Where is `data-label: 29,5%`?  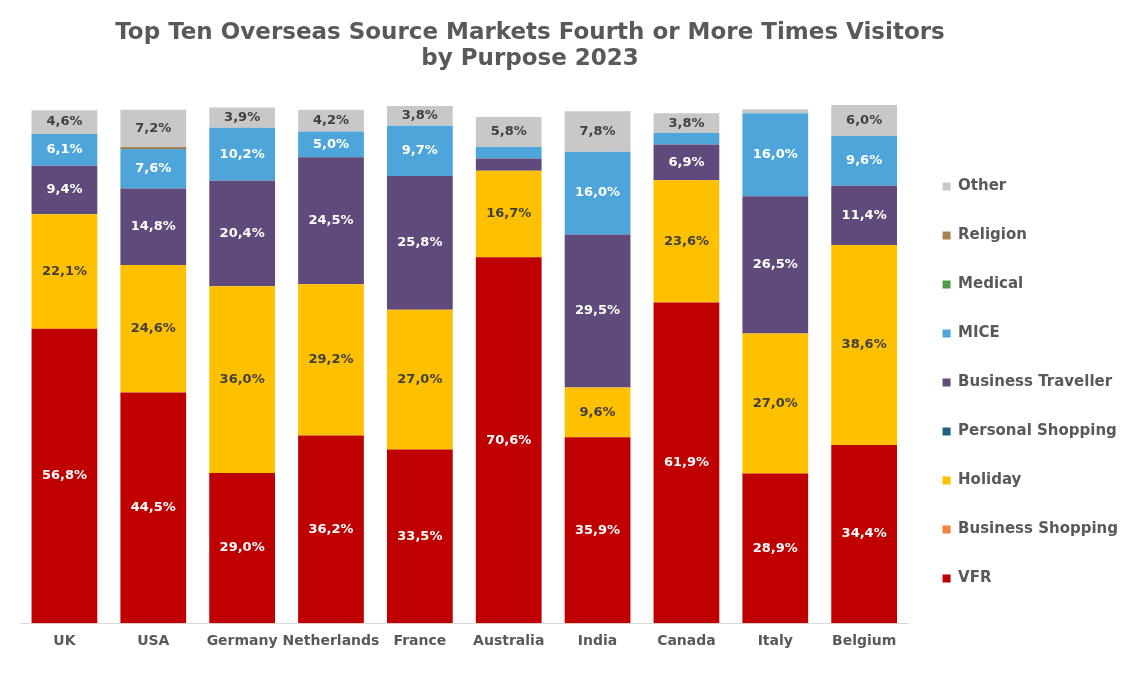 data-label: 29,5% is located at coordinates (598, 310).